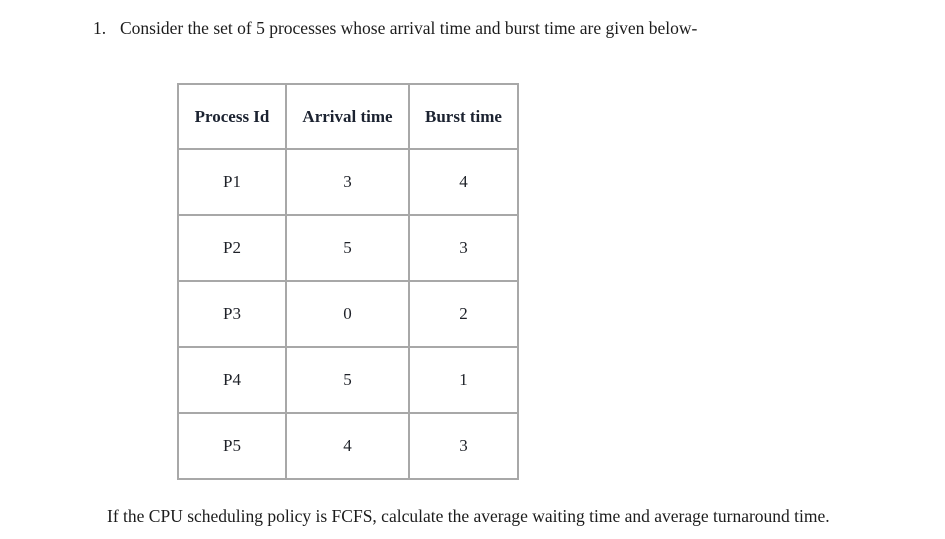 Image resolution: width=945 pixels, height=539 pixels. I want to click on table-row: P2 5 3, so click(348, 248).